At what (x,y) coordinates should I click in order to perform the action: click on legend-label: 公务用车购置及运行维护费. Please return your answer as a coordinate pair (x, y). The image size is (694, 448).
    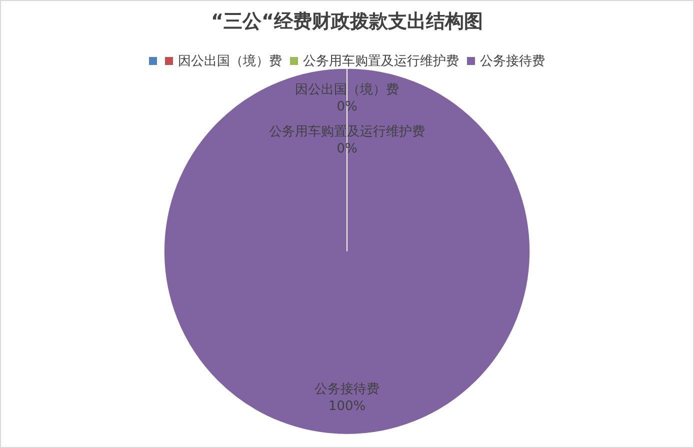
    Looking at the image, I should click on (381, 61).